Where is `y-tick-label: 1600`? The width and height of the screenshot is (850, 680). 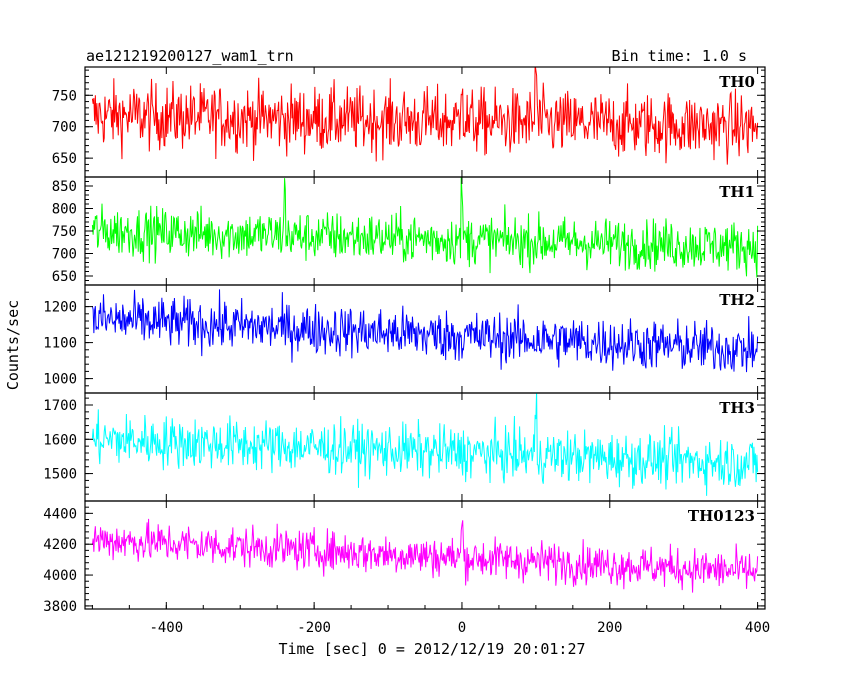
y-tick-label: 1600 is located at coordinates (60, 440).